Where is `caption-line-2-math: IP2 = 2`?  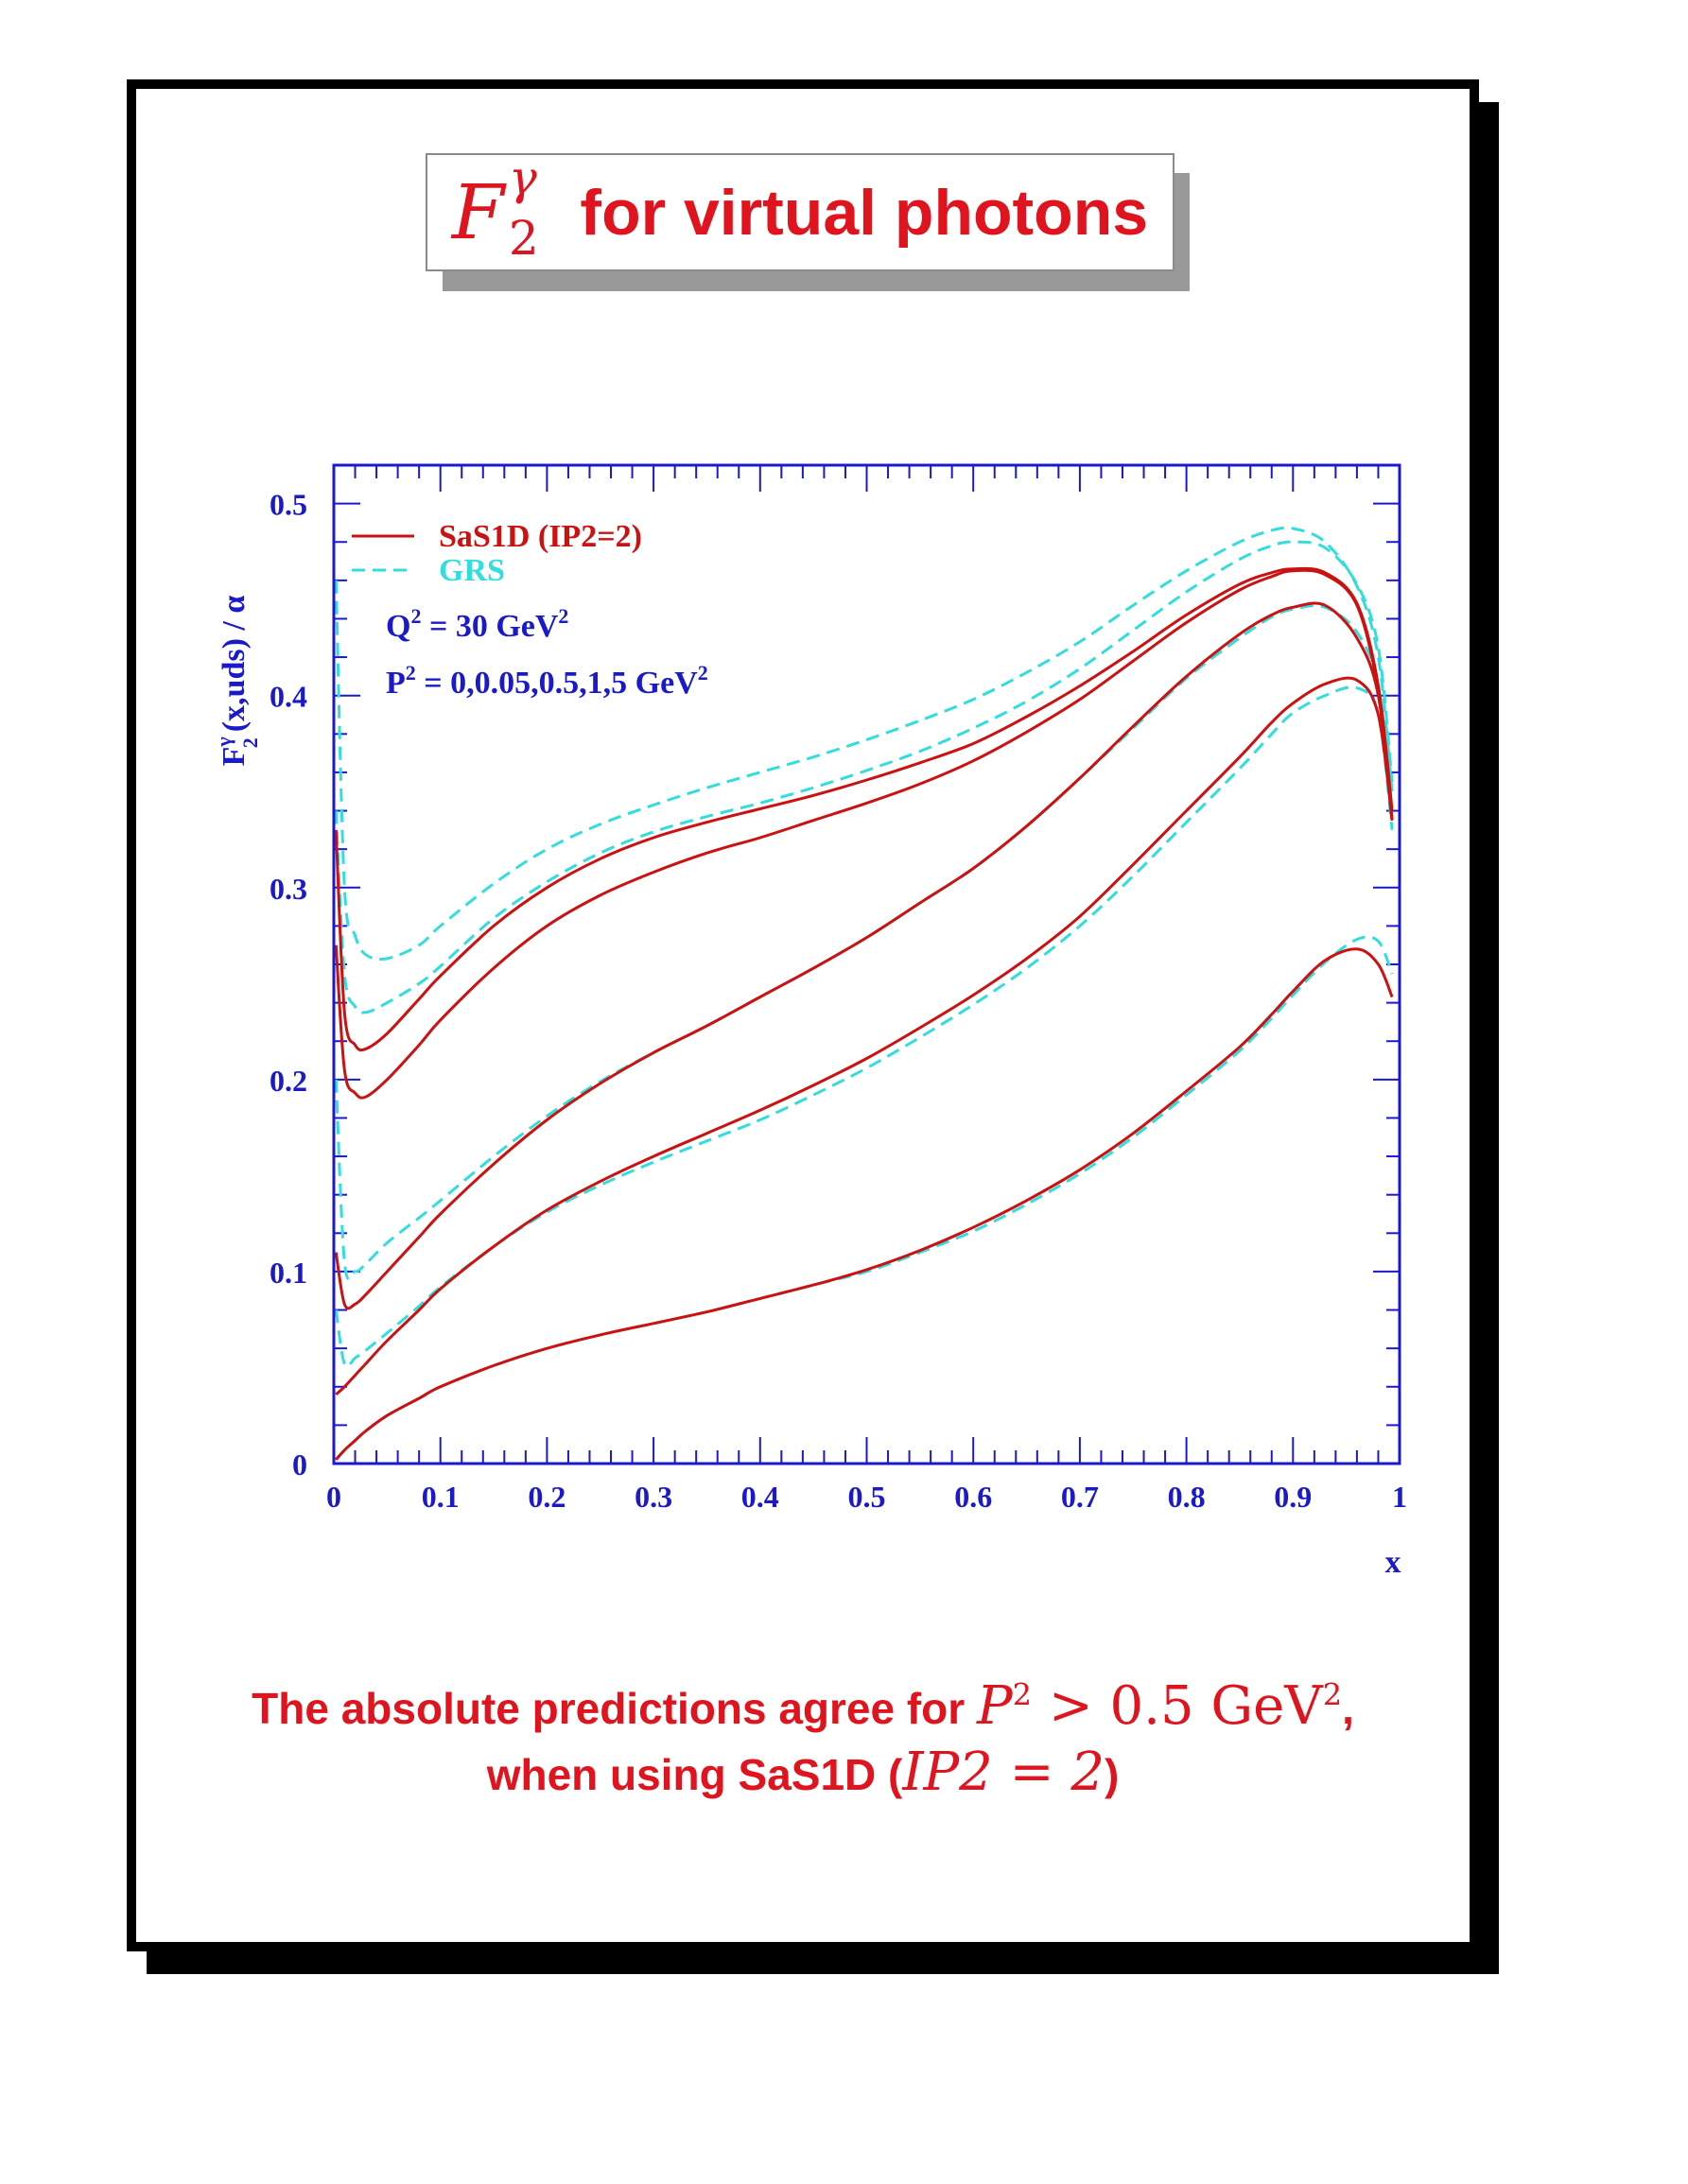
caption-line-2-math: IP2 = 2 is located at coordinates (1003, 1772).